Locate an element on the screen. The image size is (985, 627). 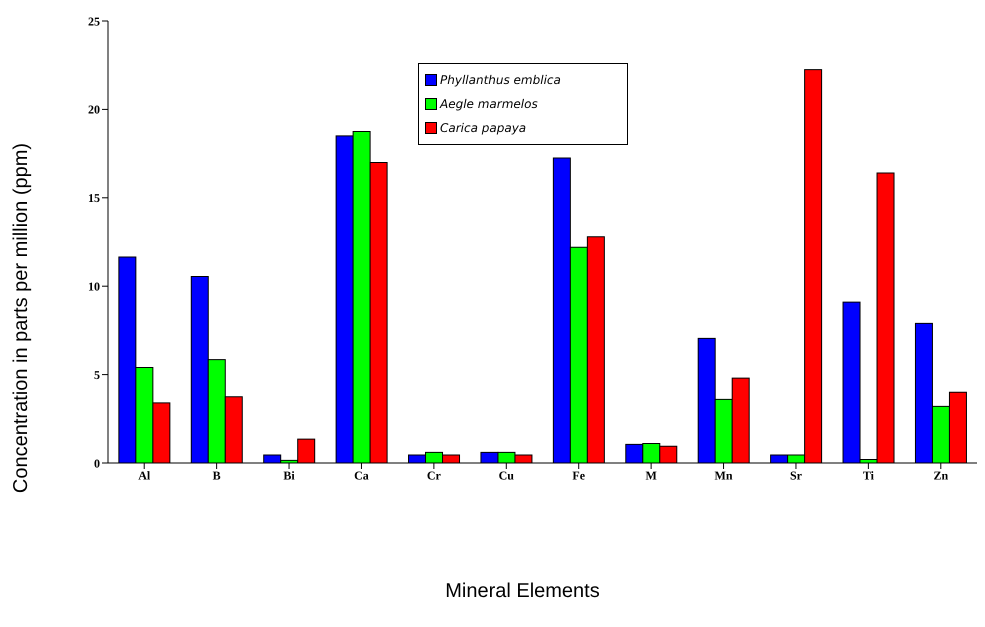
x-tick-label: Ti is located at coordinates (868, 475).